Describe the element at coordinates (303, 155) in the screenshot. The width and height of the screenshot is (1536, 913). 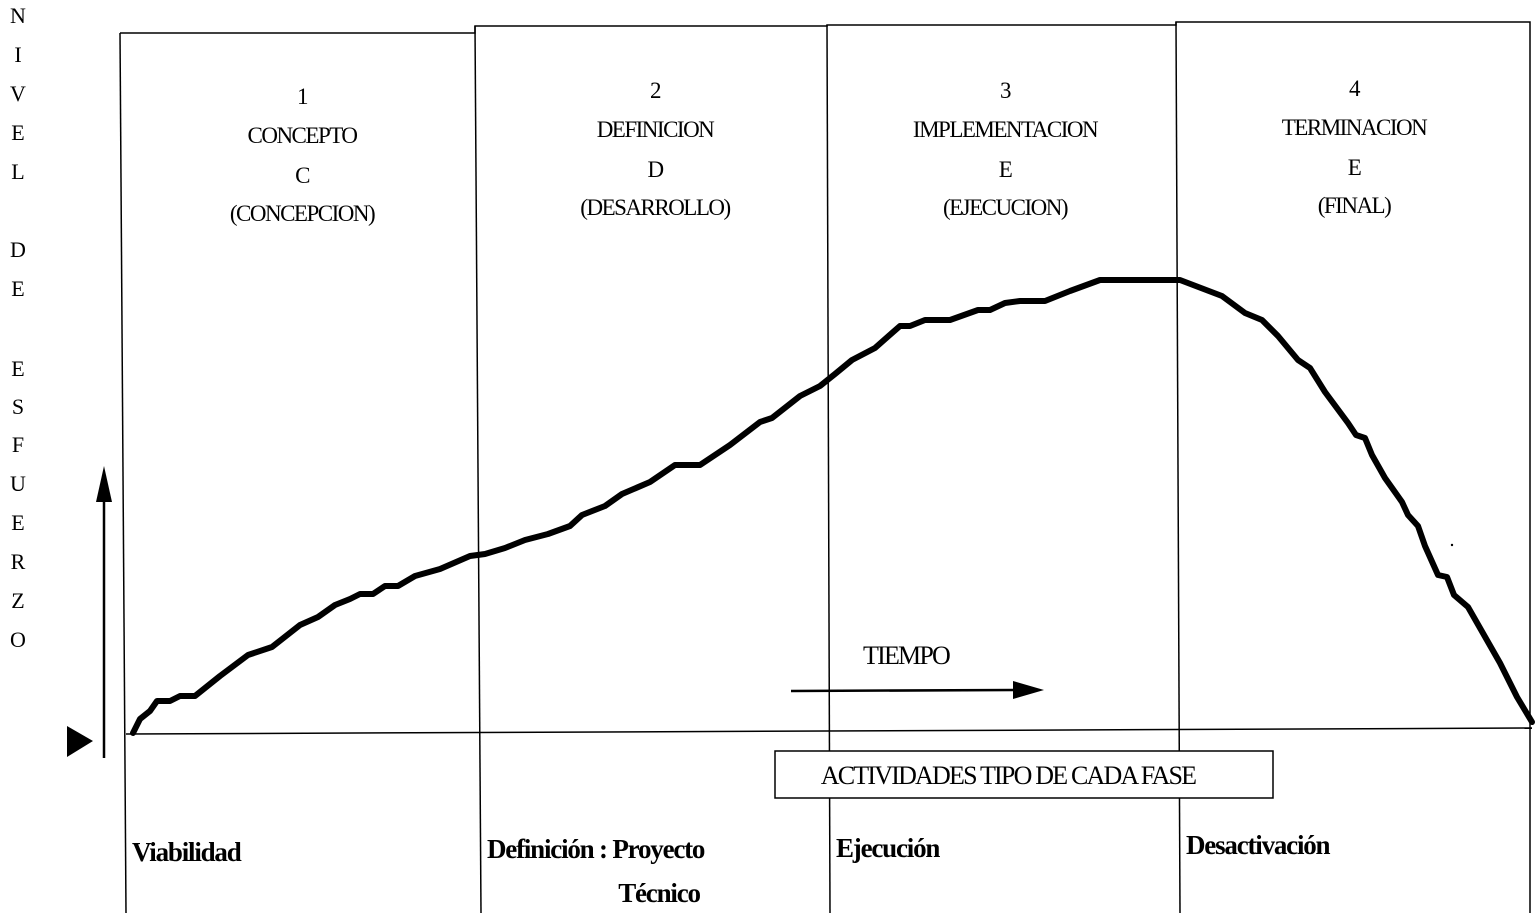
I see `phase-header-1: 1 CONCEPTO C (CONCEPCION)` at that location.